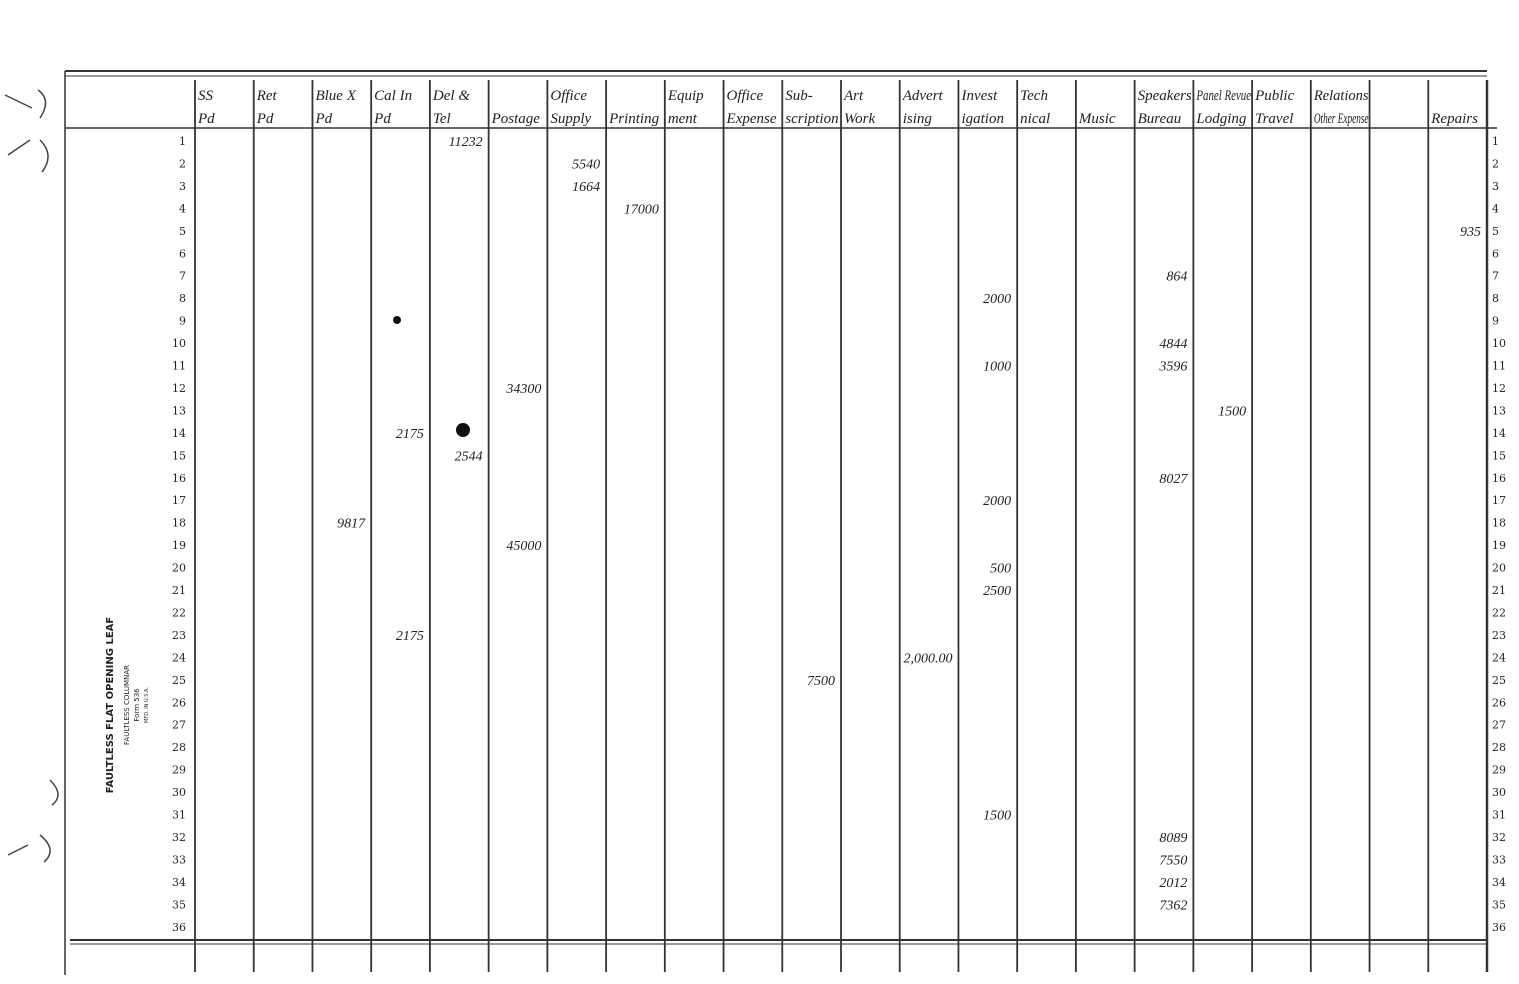 This screenshot has width=1519, height=984. Describe the element at coordinates (451, 96) in the screenshot. I see `column-header: Del &` at that location.